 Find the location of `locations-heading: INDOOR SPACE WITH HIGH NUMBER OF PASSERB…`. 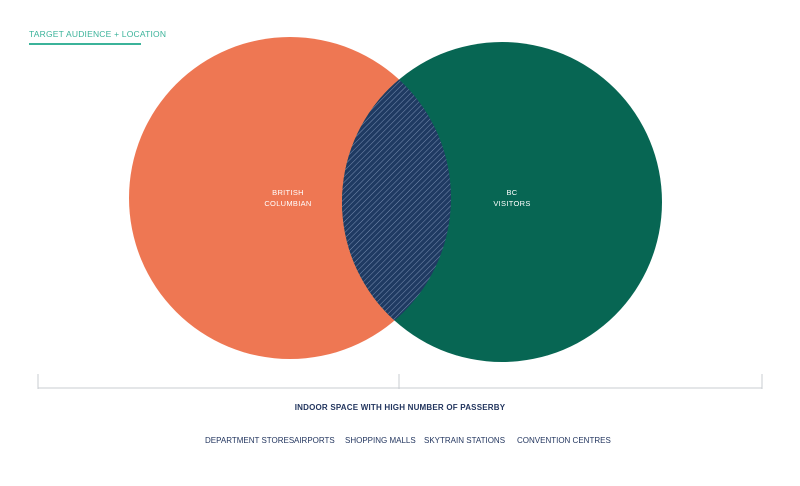

locations-heading: INDOOR SPACE WITH HIGH NUMBER OF PASSERB… is located at coordinates (400, 407).